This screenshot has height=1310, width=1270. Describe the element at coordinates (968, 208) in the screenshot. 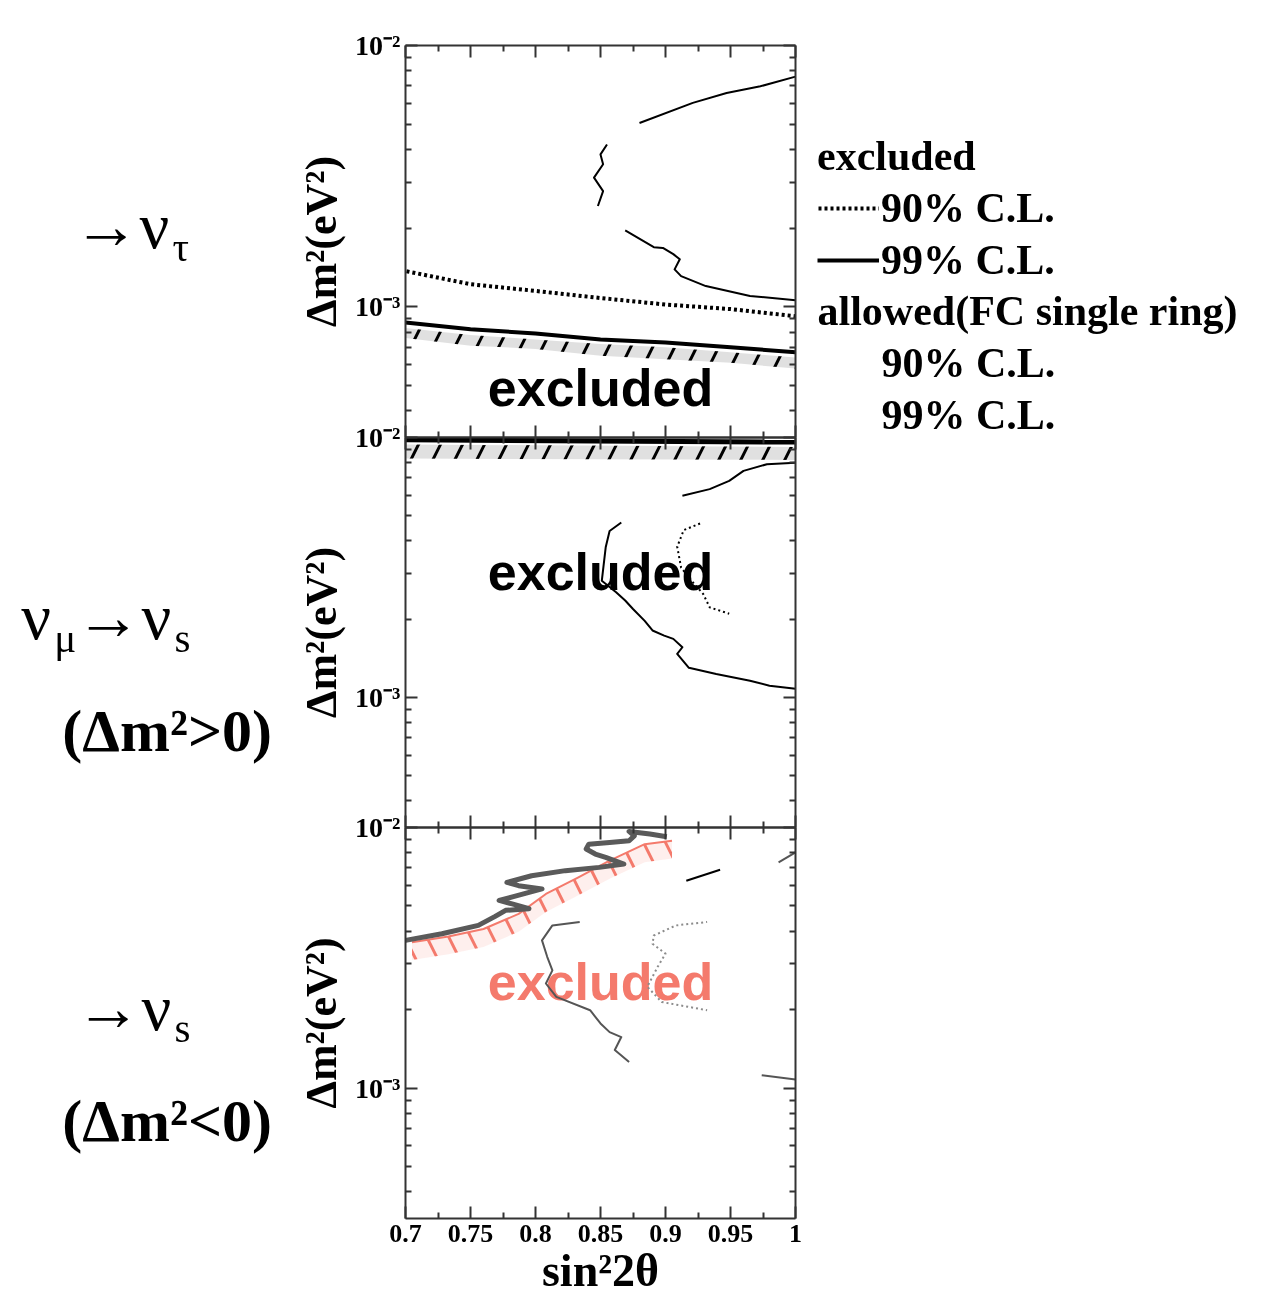

I see `legend-label: 90% C.L.` at that location.